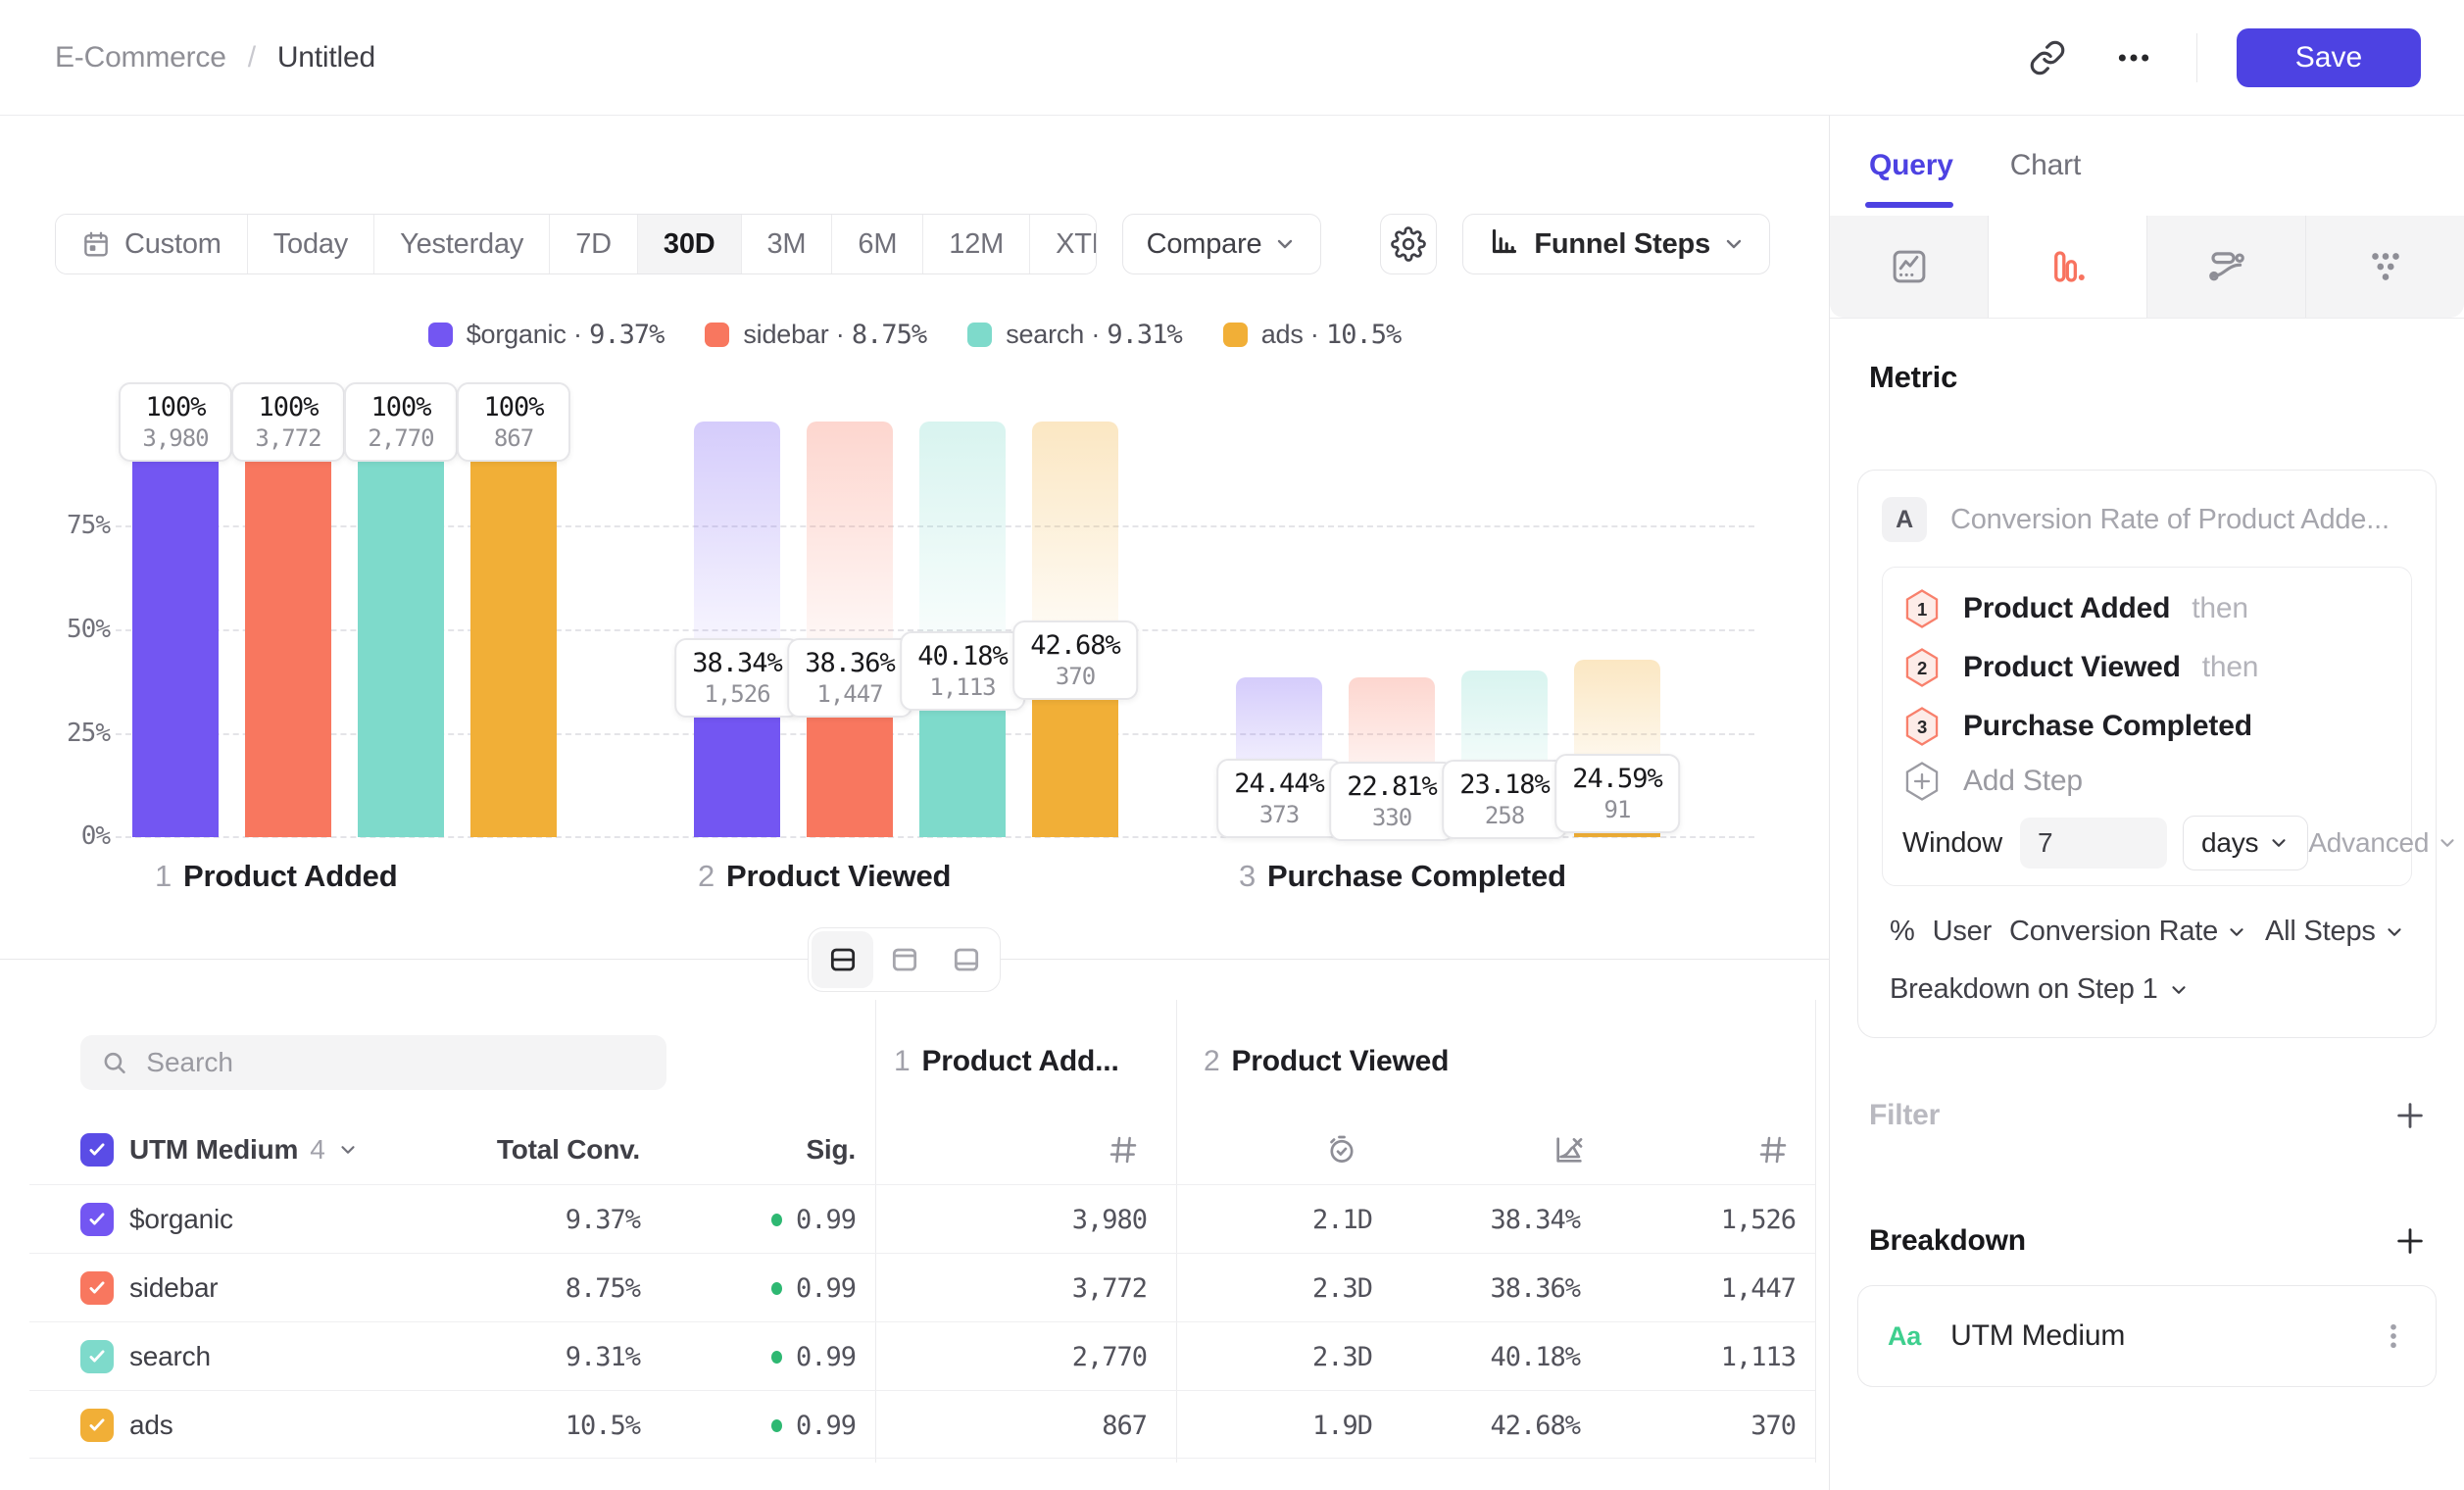  What do you see at coordinates (759, 1425) in the screenshot?
I see `row-significance: 0.99` at bounding box center [759, 1425].